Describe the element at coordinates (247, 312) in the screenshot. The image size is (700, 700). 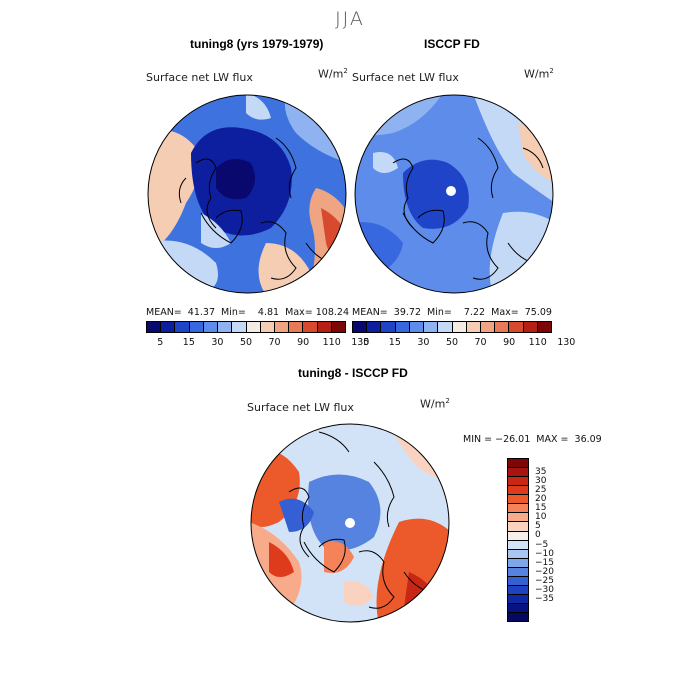
I see `model-stats: MEAN= 41.37 Min= 4.81 Max= 108.24` at that location.